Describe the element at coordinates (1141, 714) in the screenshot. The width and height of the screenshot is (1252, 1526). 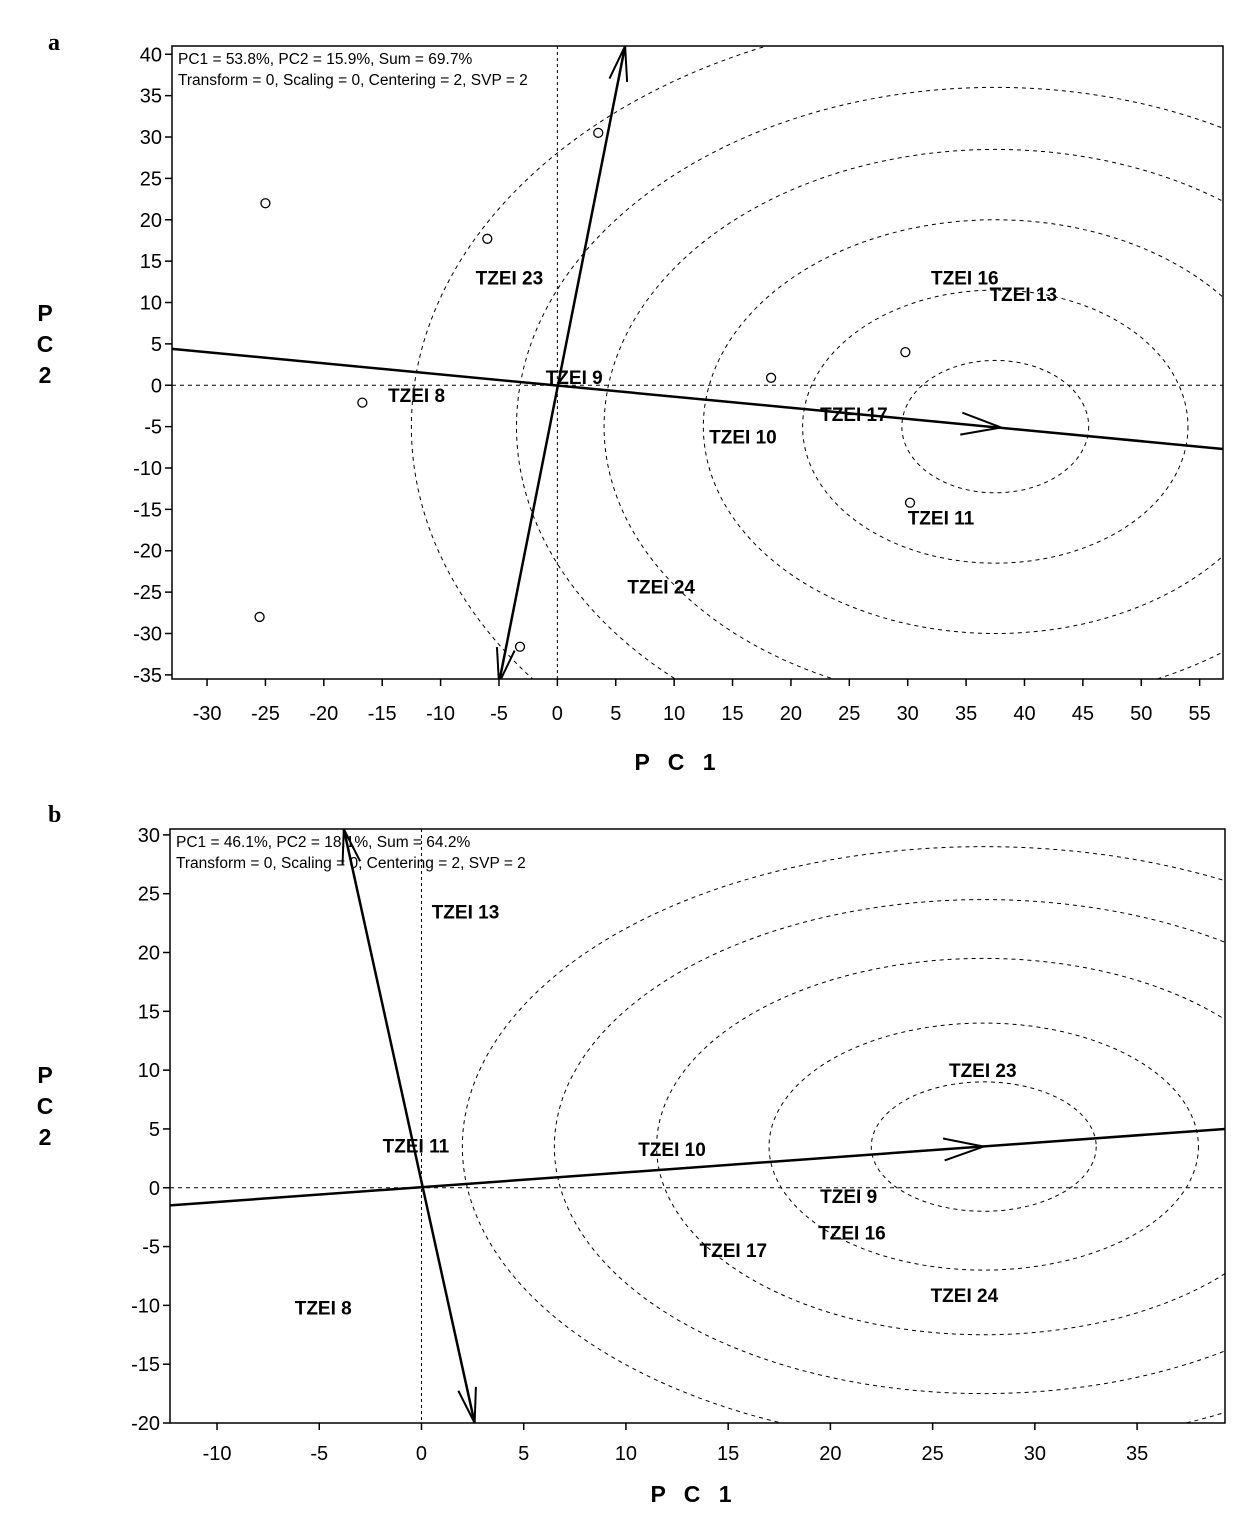
I see `x-tick-label: 50` at that location.